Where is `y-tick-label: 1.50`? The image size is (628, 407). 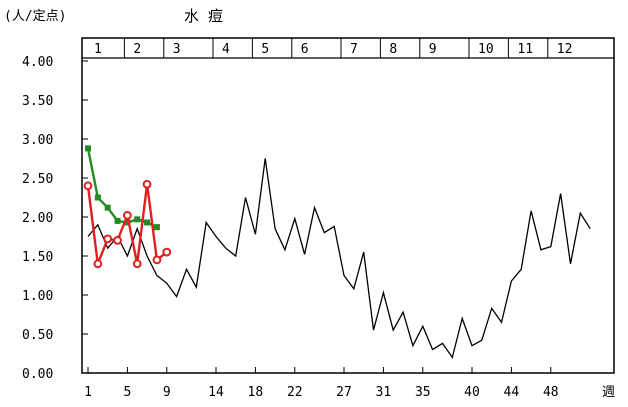
y-tick-label: 1.50 is located at coordinates (37, 257).